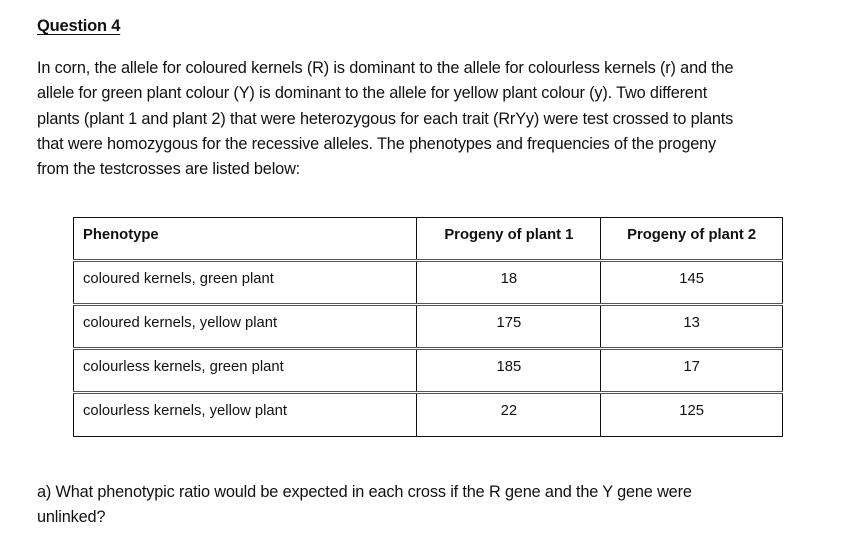  What do you see at coordinates (245, 370) in the screenshot?
I see `phenotype-cell: colourless kernels, green plant` at bounding box center [245, 370].